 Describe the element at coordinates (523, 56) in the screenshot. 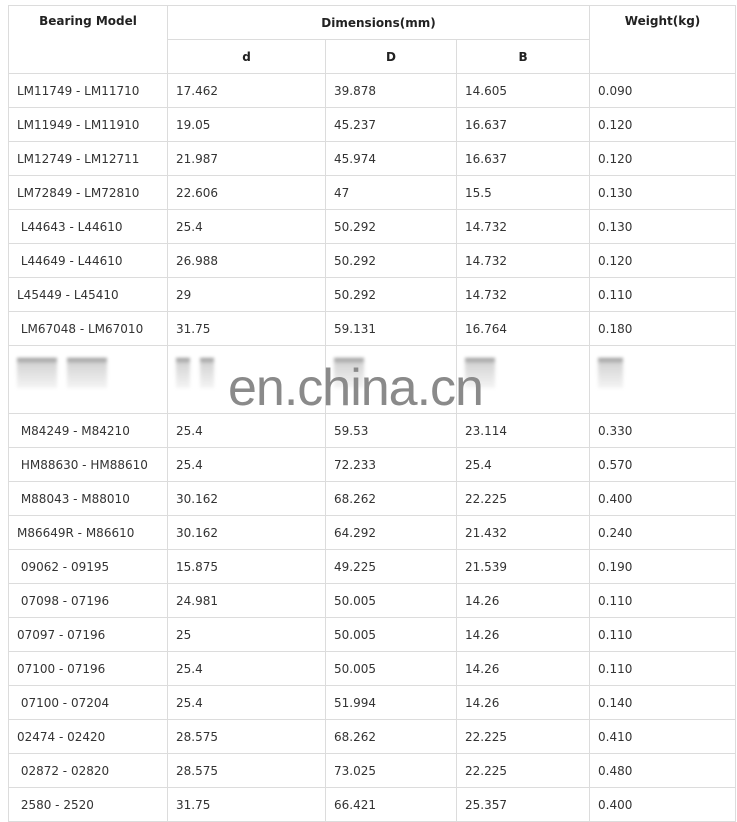

I see `header-B: B` at that location.